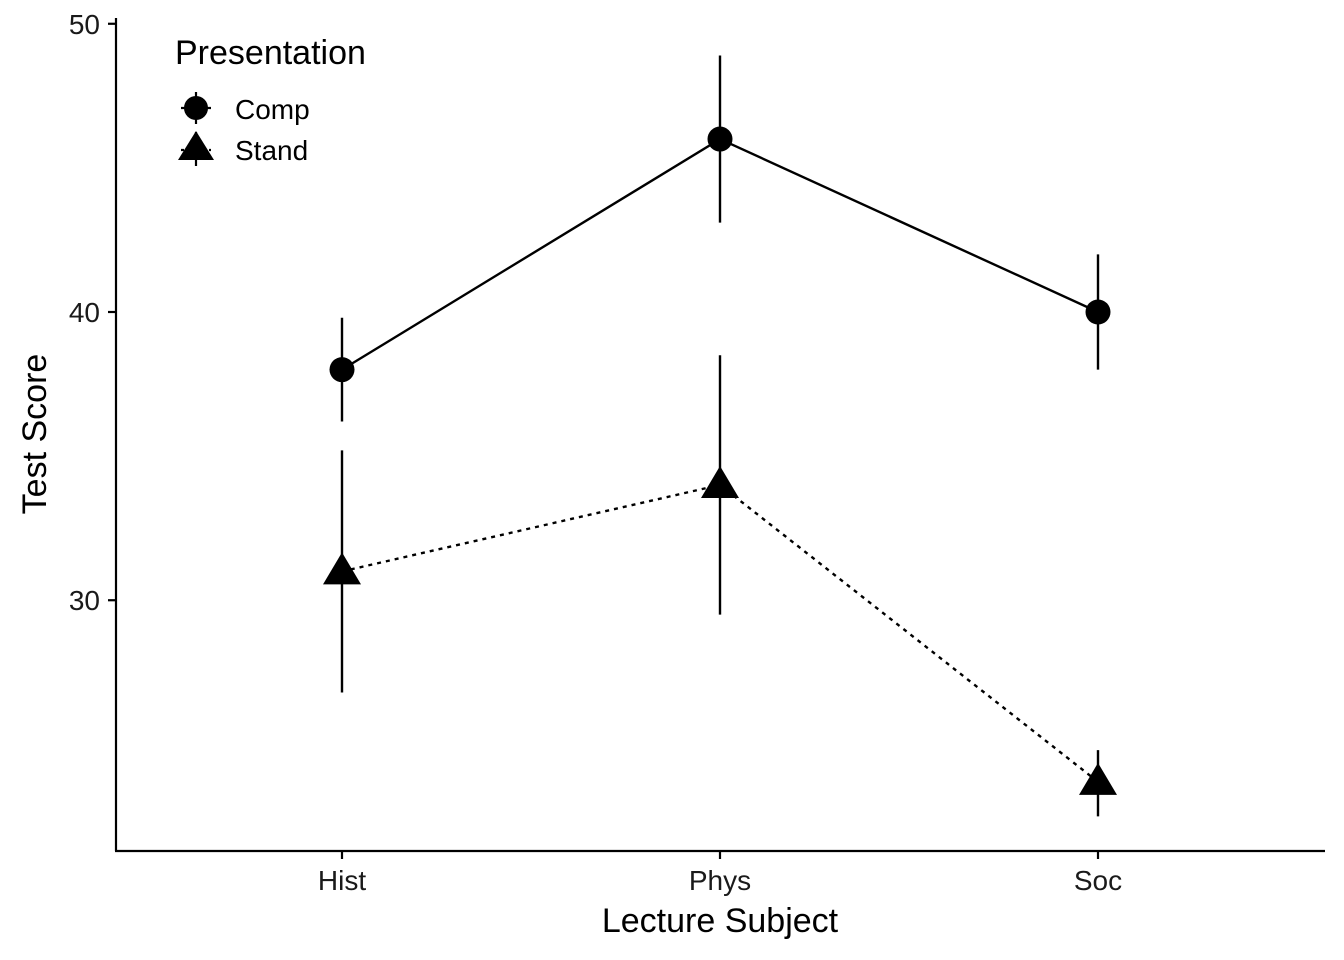 This screenshot has width=1344, height=960. Describe the element at coordinates (720, 921) in the screenshot. I see `x-axis-title: Lecture Subject` at that location.